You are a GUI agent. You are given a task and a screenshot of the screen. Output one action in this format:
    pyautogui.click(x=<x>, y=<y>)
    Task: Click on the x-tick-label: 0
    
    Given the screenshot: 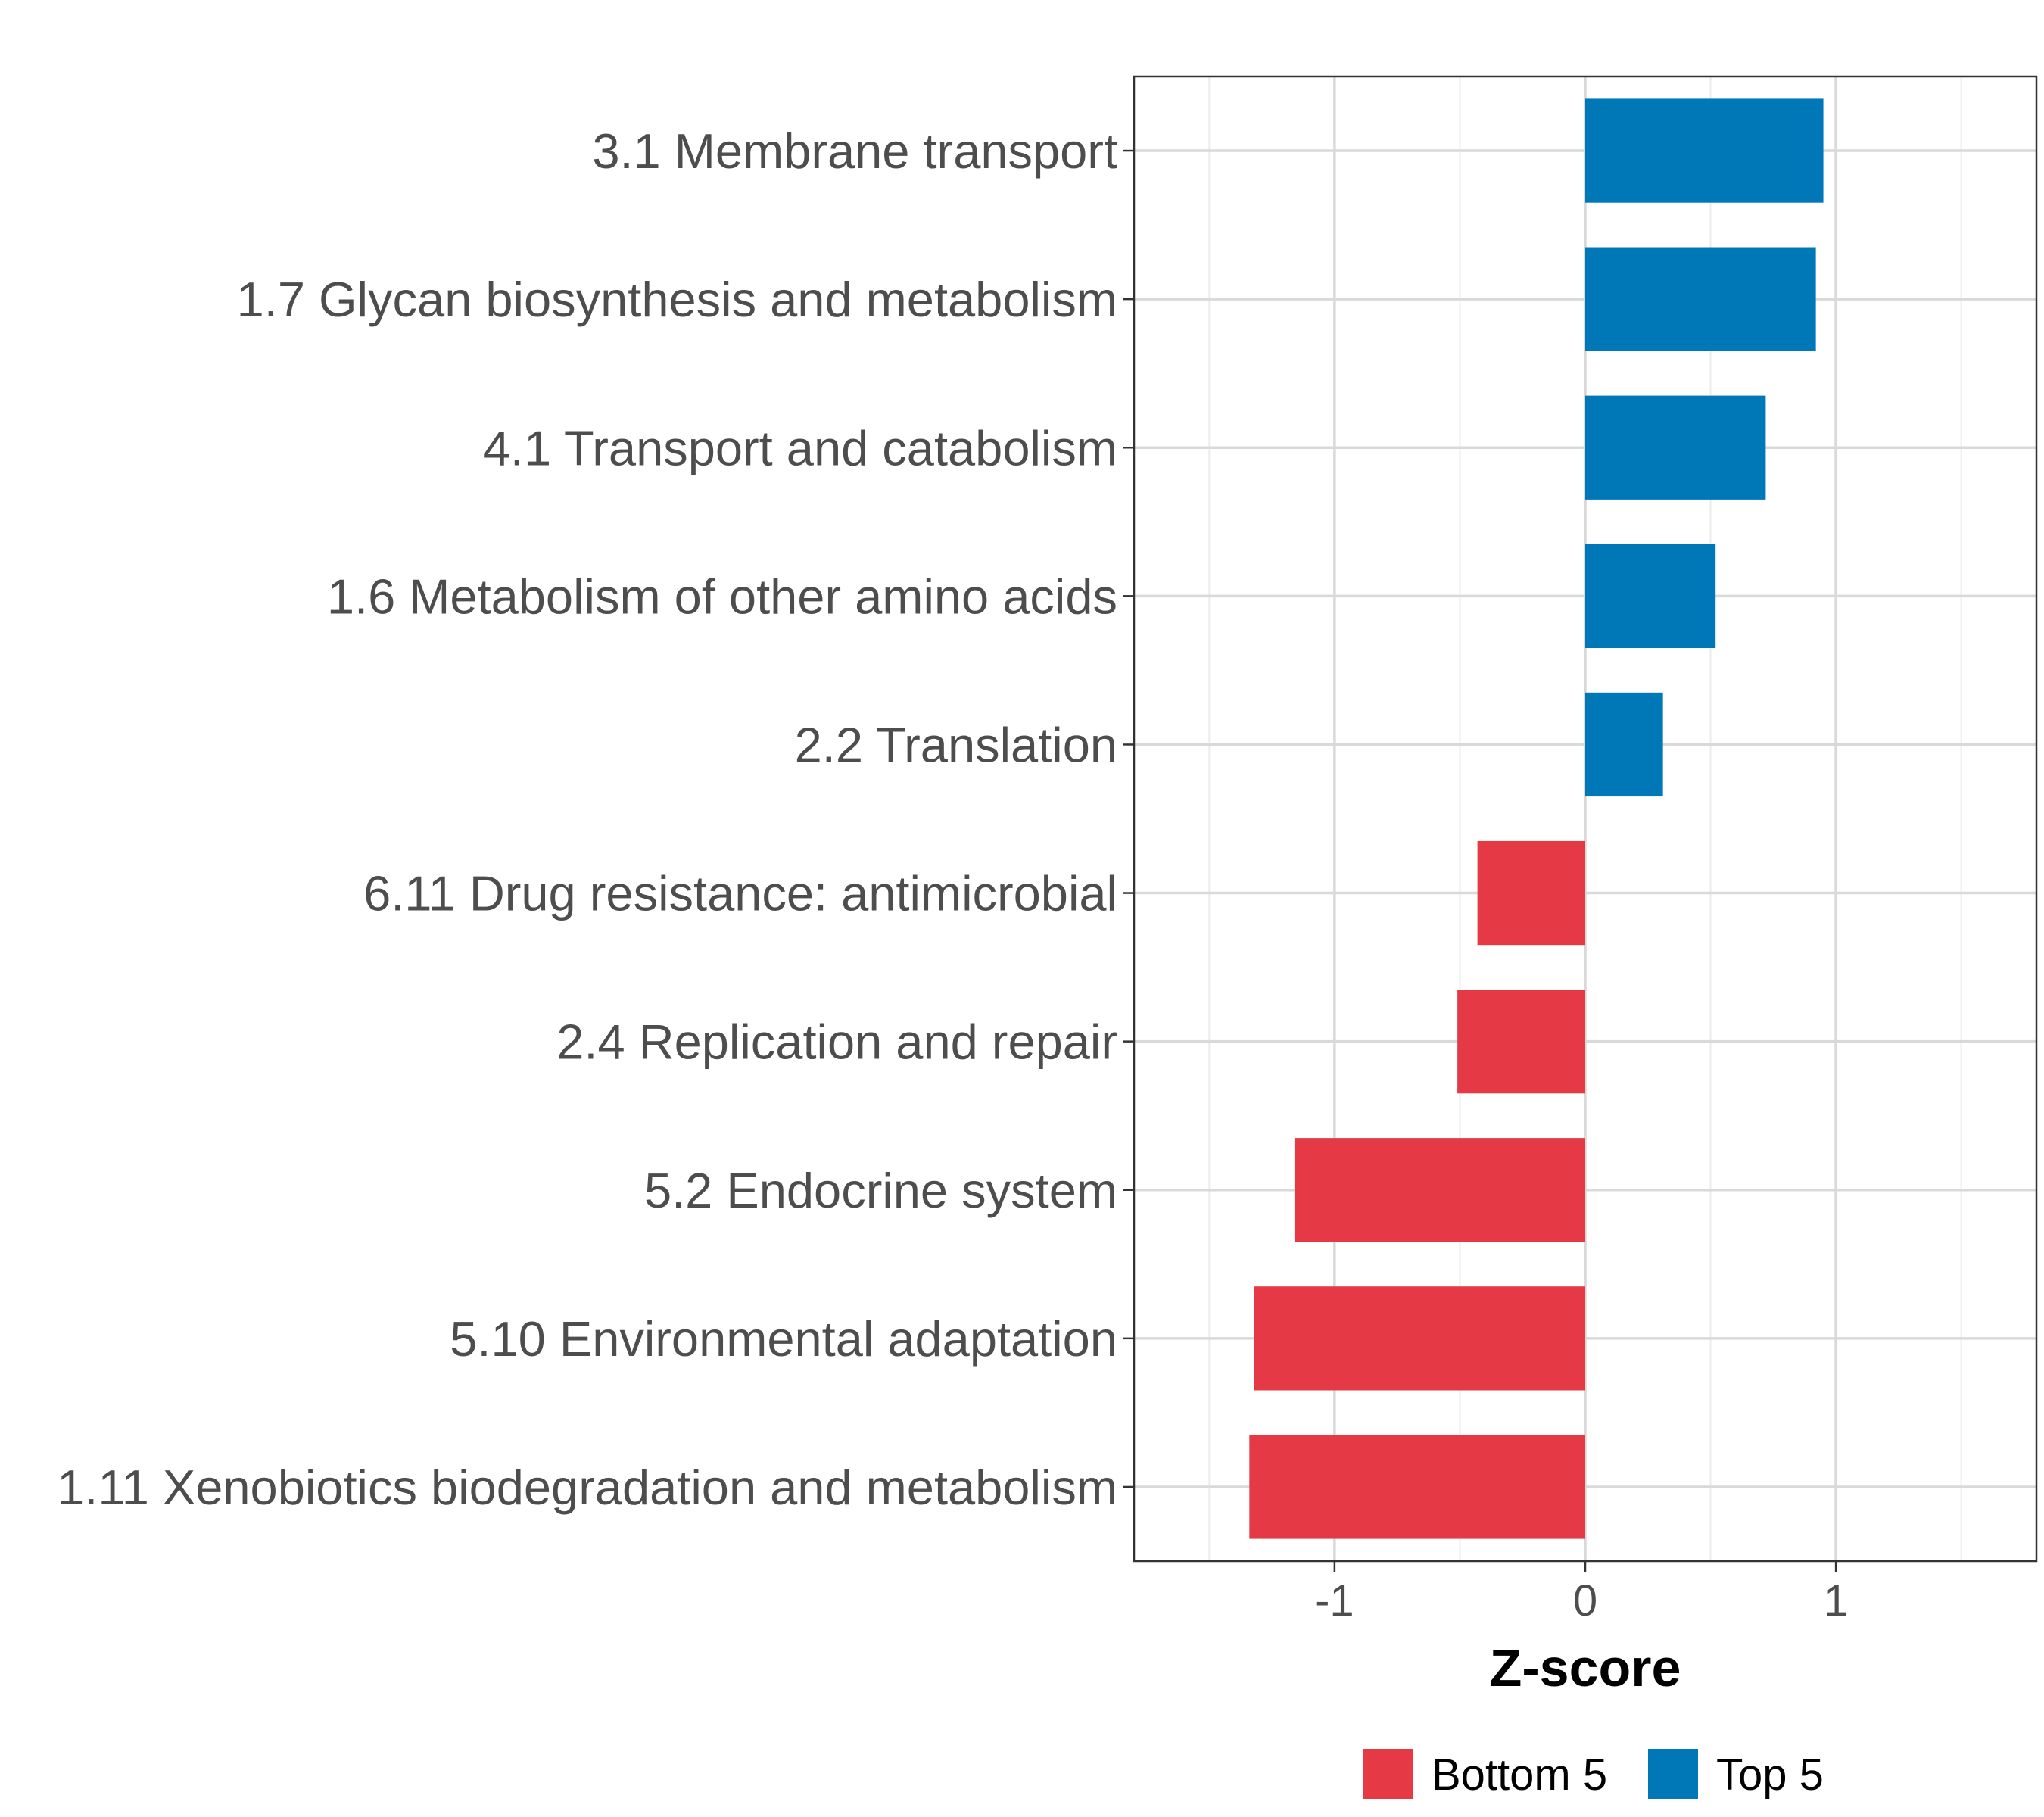 What is the action you would take?
    pyautogui.click(x=1585, y=1600)
    